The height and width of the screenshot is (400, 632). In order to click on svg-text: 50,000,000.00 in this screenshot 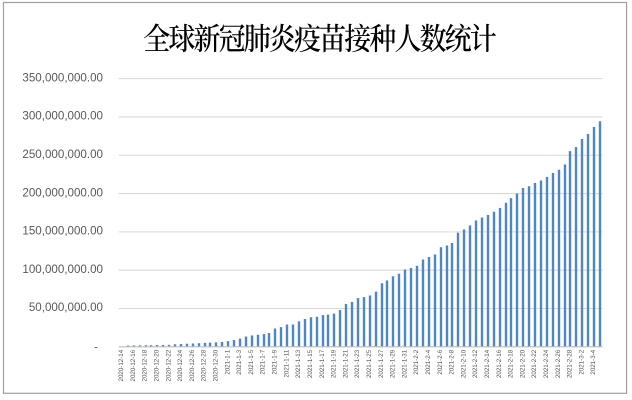, I will do `click(66, 307)`.